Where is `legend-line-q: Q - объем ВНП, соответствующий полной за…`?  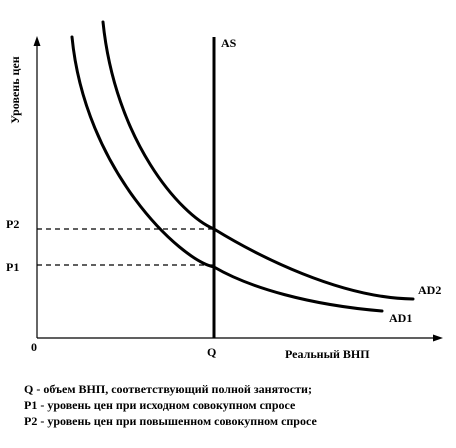
legend-line-q: Q - объем ВНП, соответствующий полной за… is located at coordinates (168, 389).